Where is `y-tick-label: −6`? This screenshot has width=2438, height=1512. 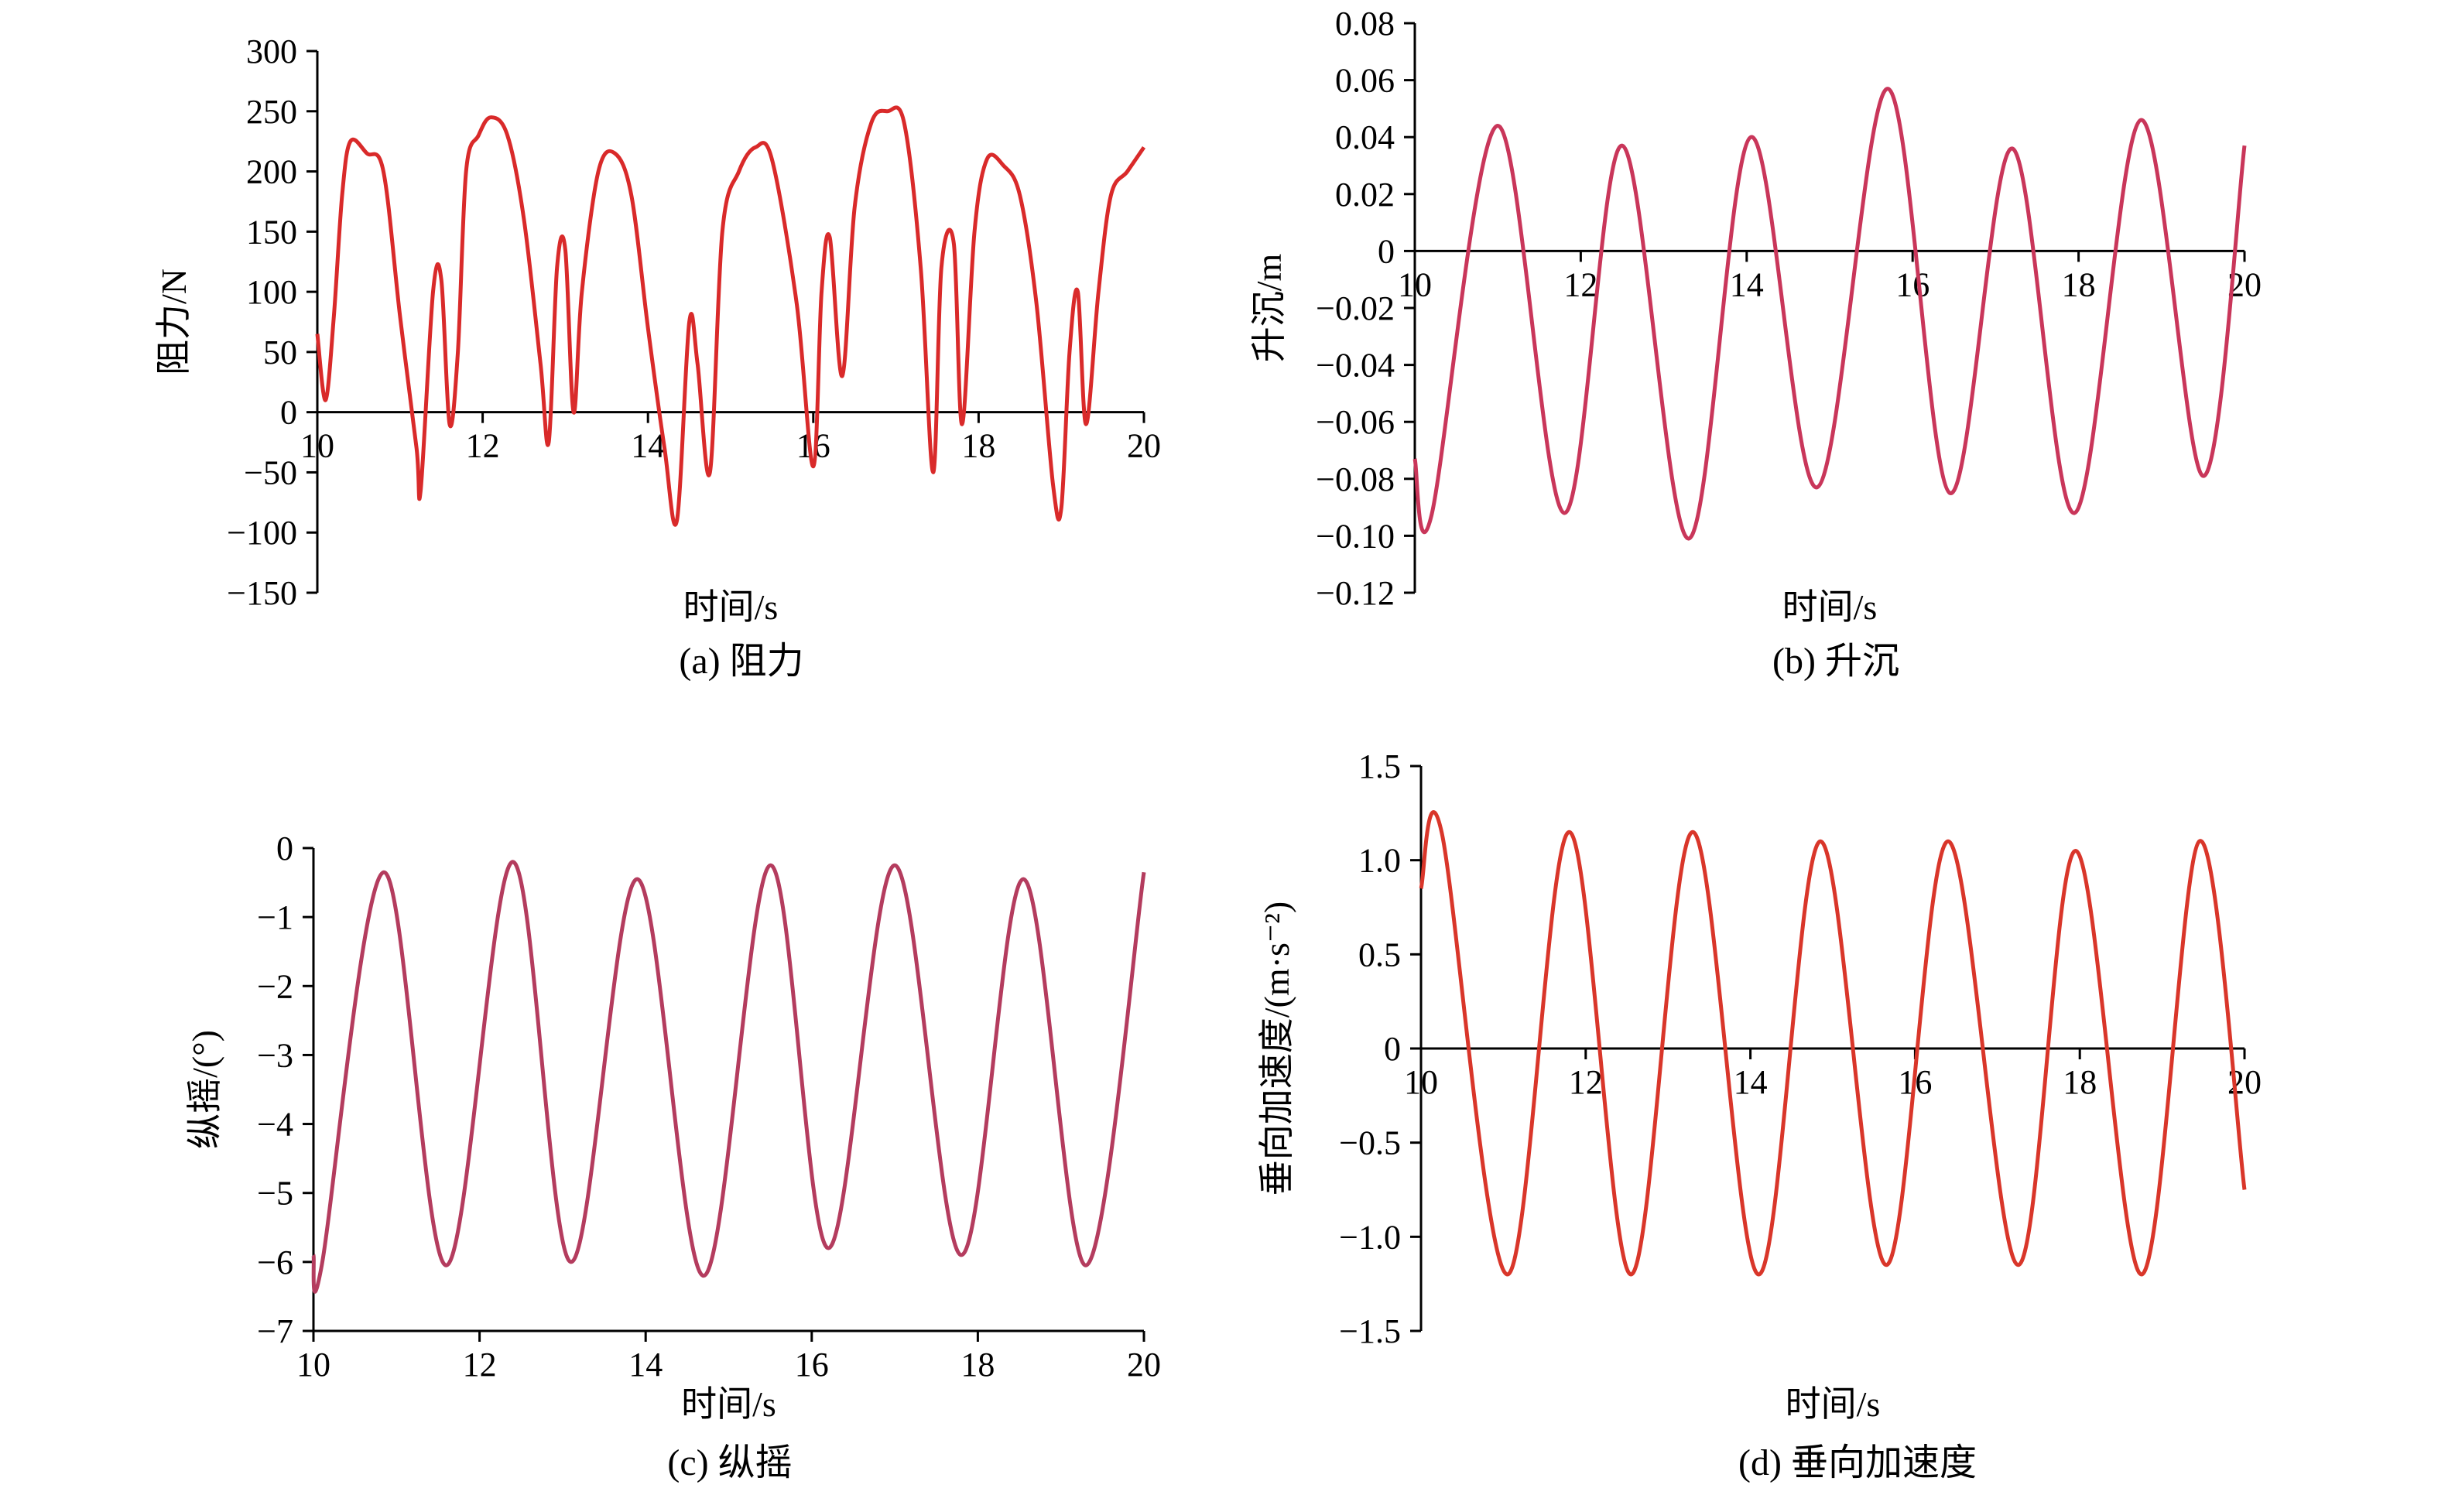 y-tick-label: −6 is located at coordinates (275, 1262).